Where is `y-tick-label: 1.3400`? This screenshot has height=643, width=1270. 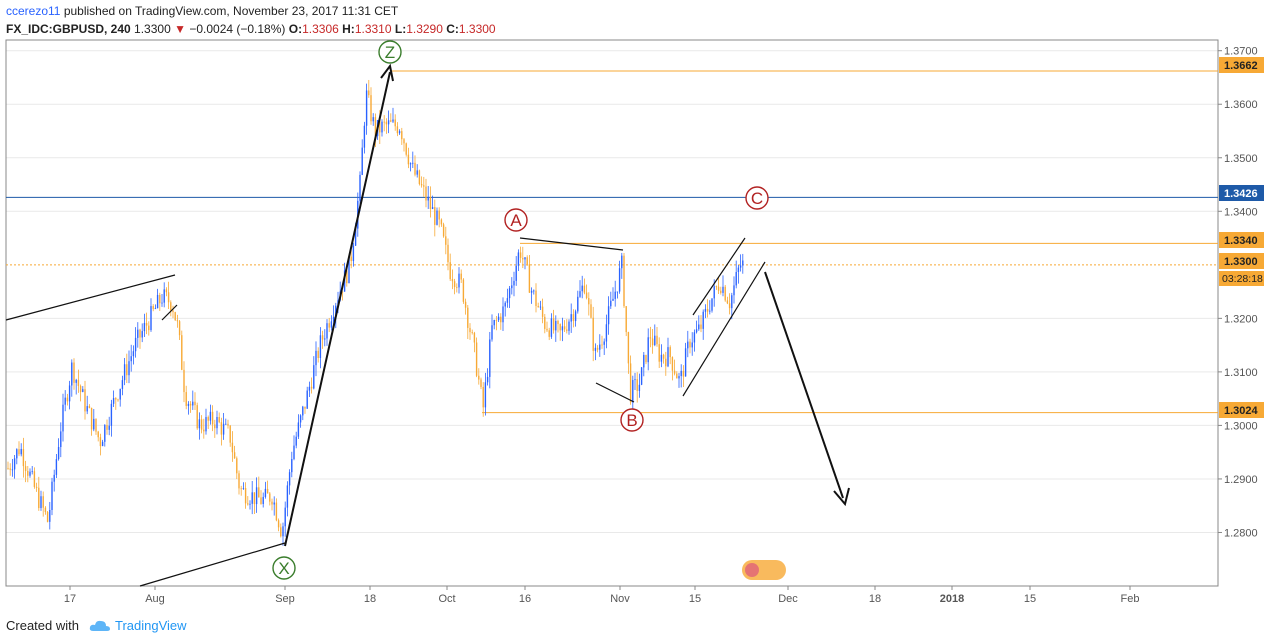 y-tick-label: 1.3400 is located at coordinates (1241, 212).